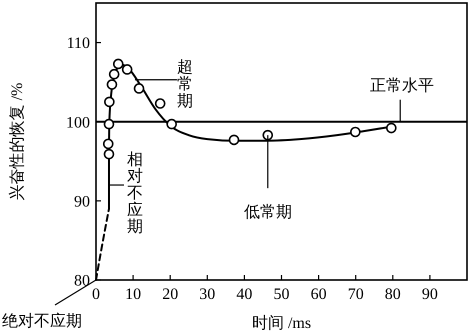  I want to click on annotation: 绝对不应期, so click(42, 321).